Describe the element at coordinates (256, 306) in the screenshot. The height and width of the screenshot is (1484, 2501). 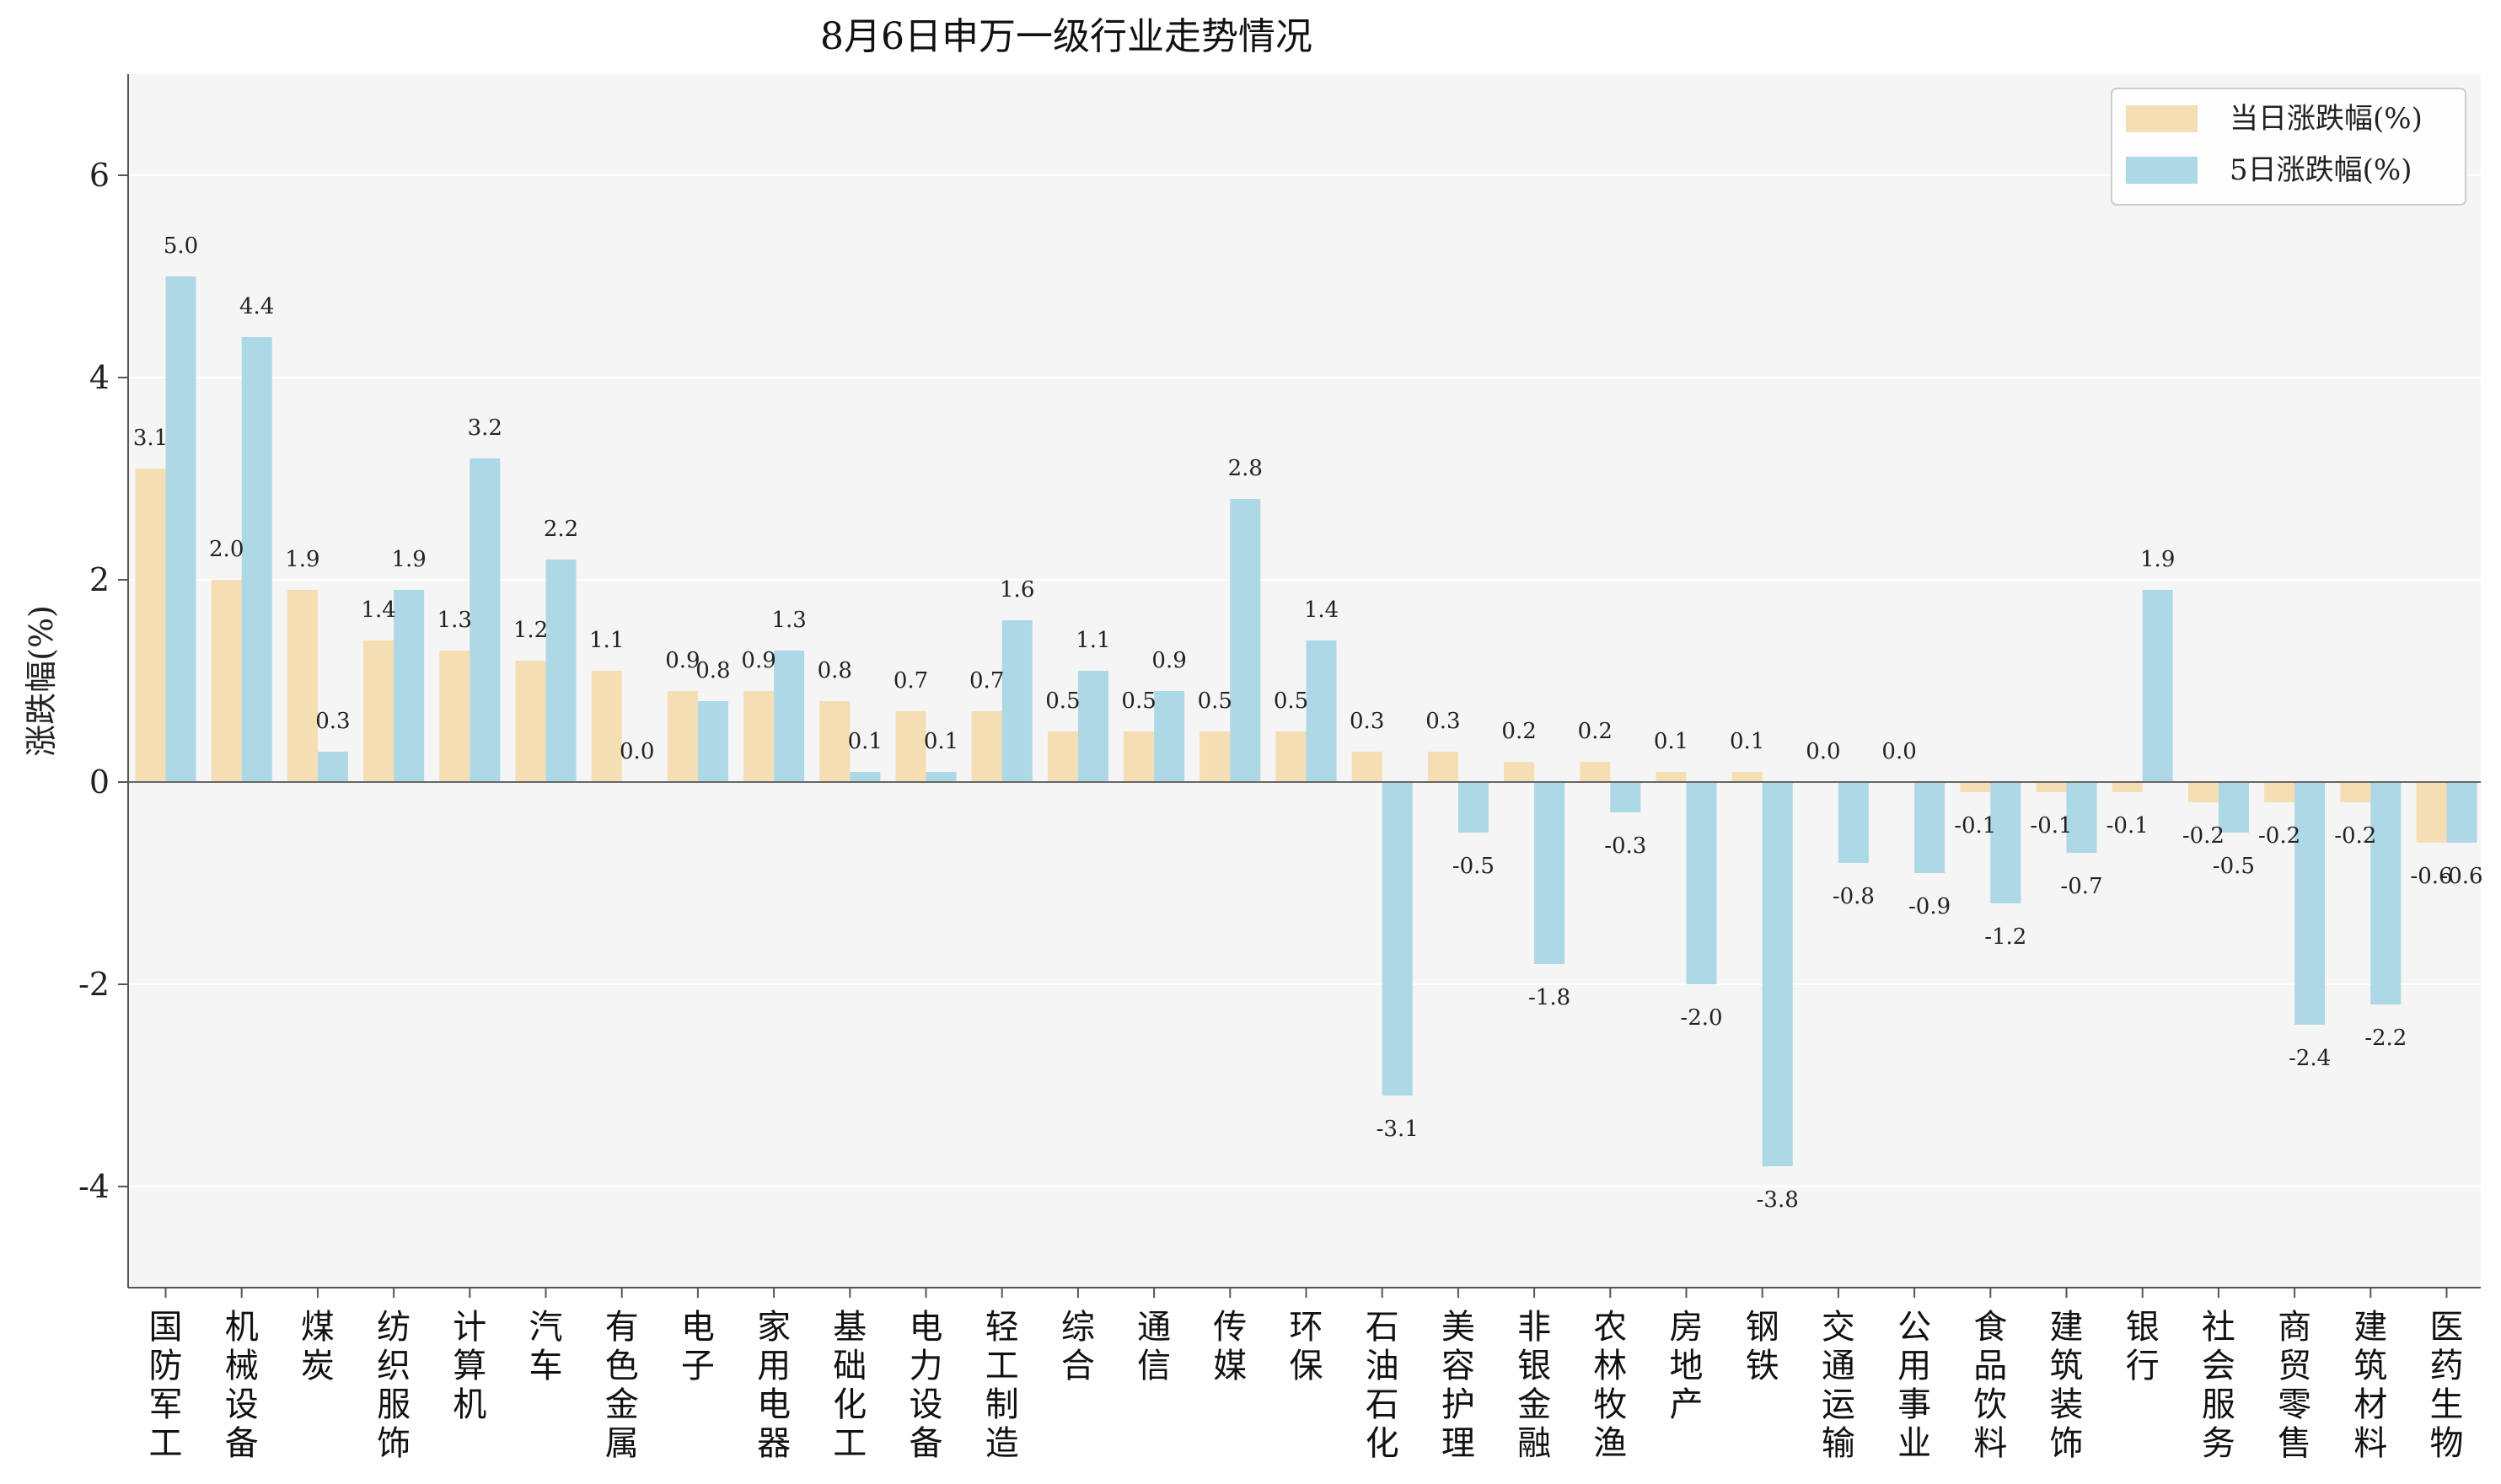
I see `data-label: 4.4` at that location.